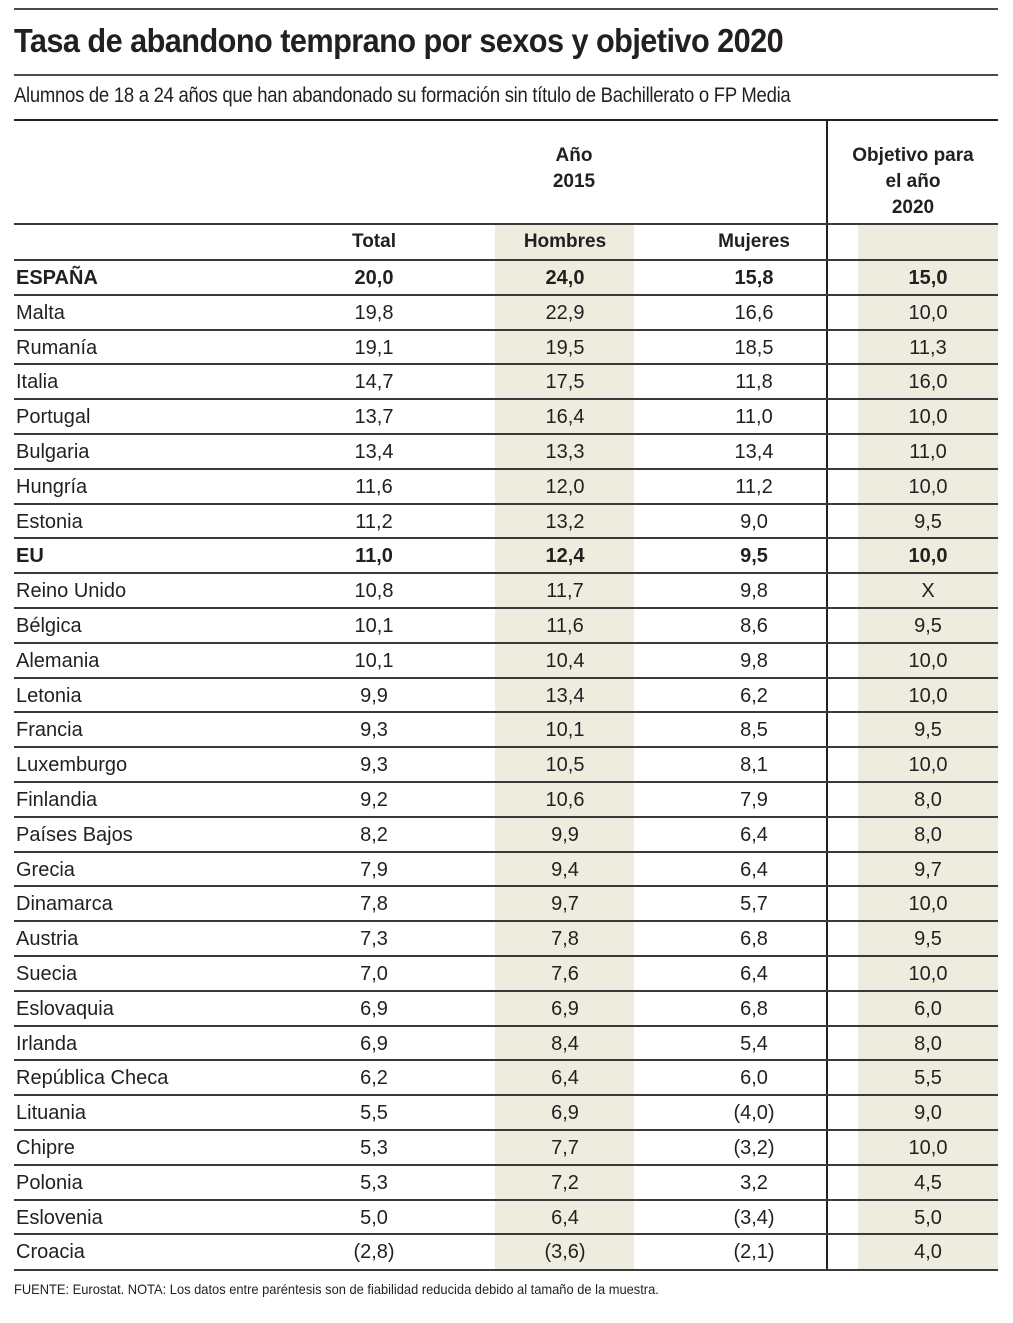 The height and width of the screenshot is (1323, 1013). Describe the element at coordinates (59, 1217) in the screenshot. I see `country-cell: Eslovenia` at that location.